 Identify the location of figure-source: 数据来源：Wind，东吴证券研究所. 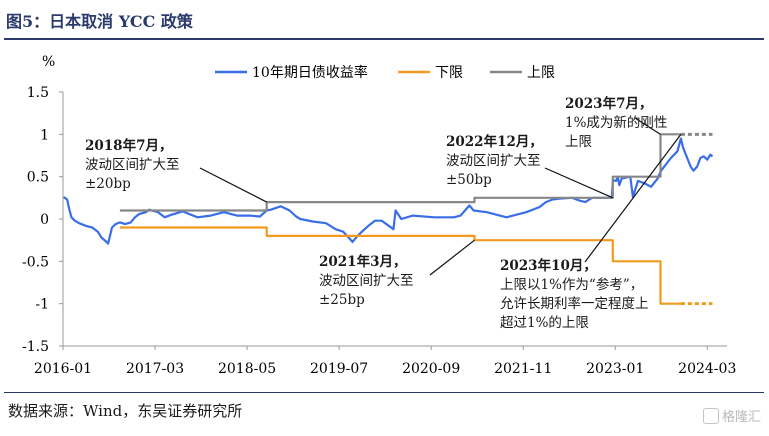
(125, 411).